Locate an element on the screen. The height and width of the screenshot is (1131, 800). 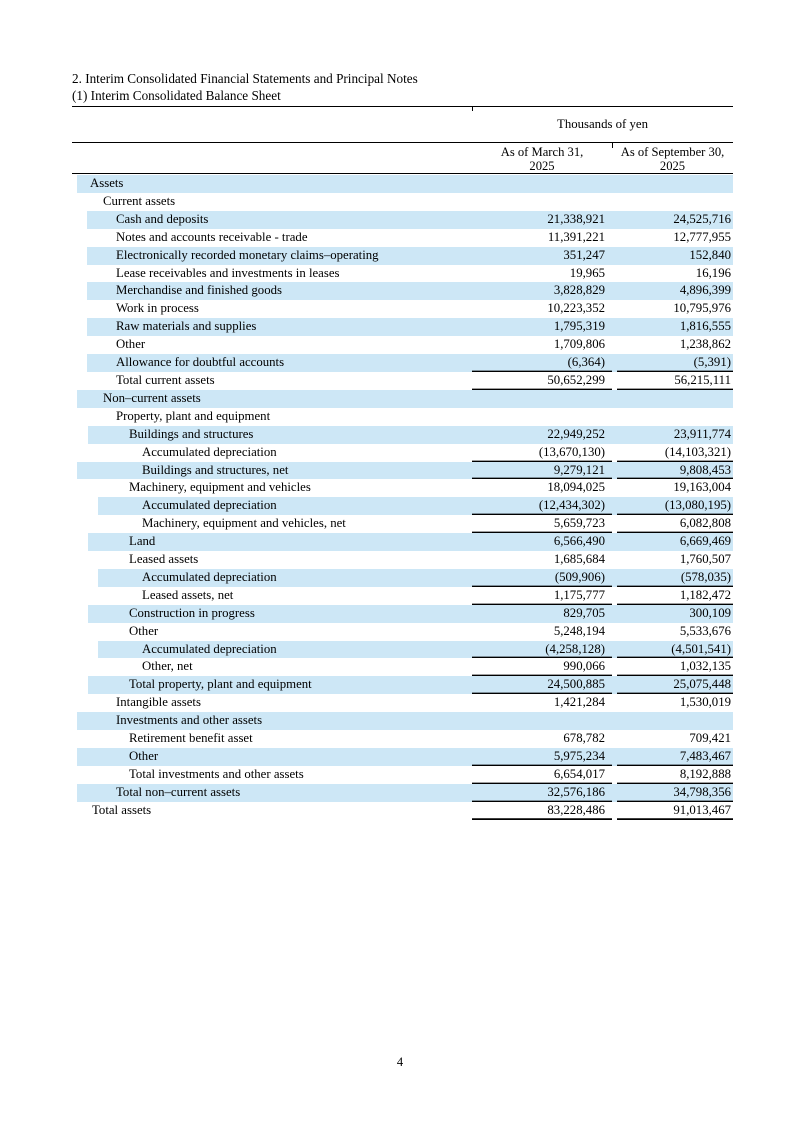
row-label: Cash and deposits is located at coordinates (162, 218).